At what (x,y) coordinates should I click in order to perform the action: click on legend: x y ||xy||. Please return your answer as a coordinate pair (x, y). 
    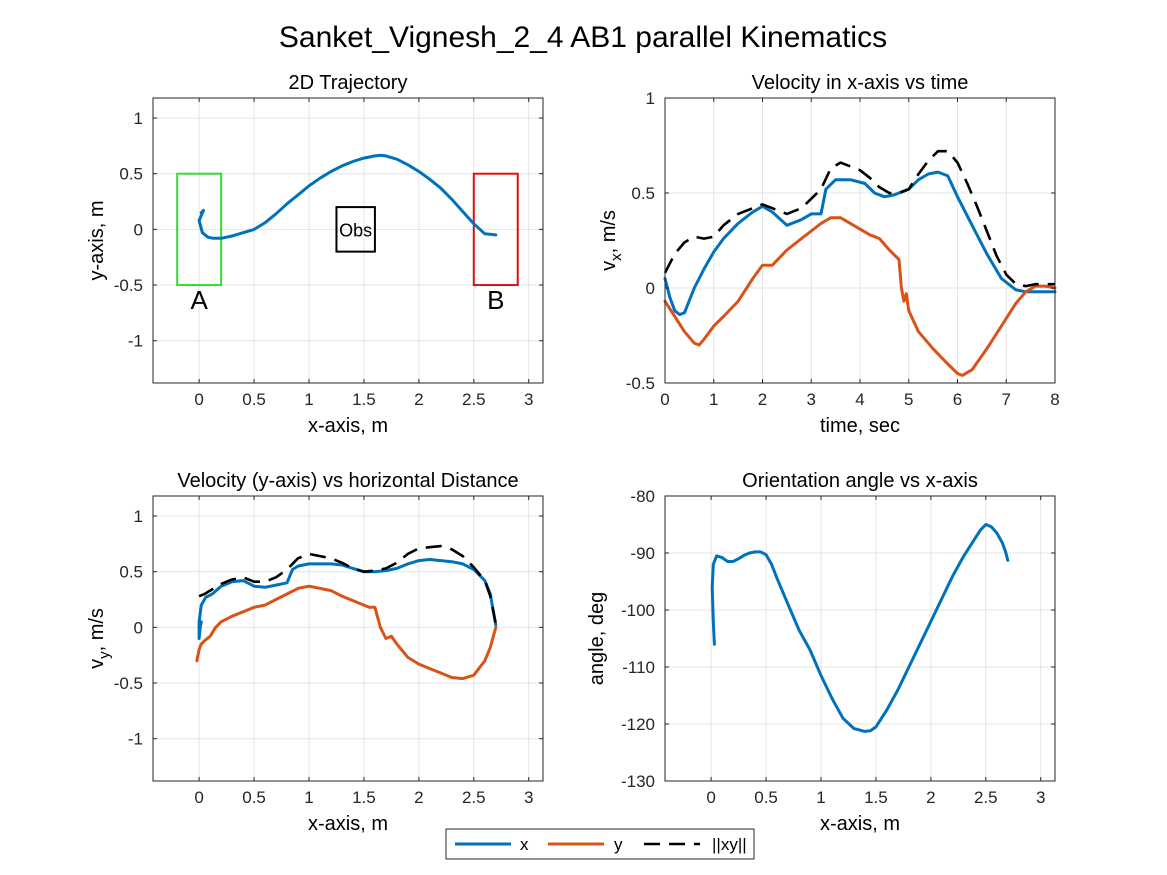
    Looking at the image, I should click on (600, 844).